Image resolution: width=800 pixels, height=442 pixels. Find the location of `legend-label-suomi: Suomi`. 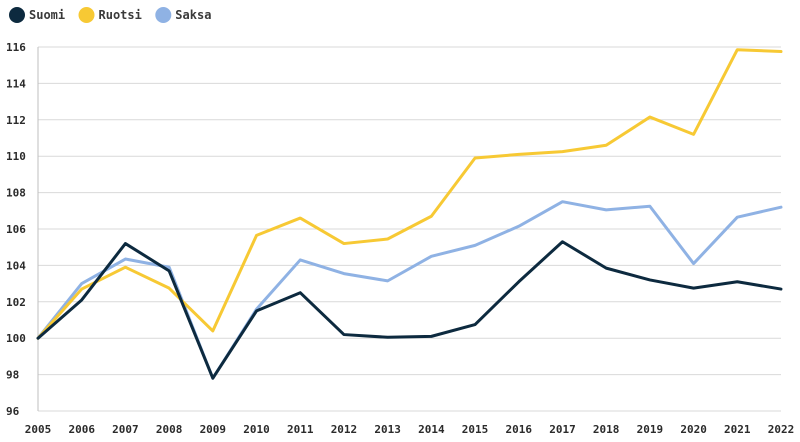

legend-label-suomi: Suomi is located at coordinates (47, 15).